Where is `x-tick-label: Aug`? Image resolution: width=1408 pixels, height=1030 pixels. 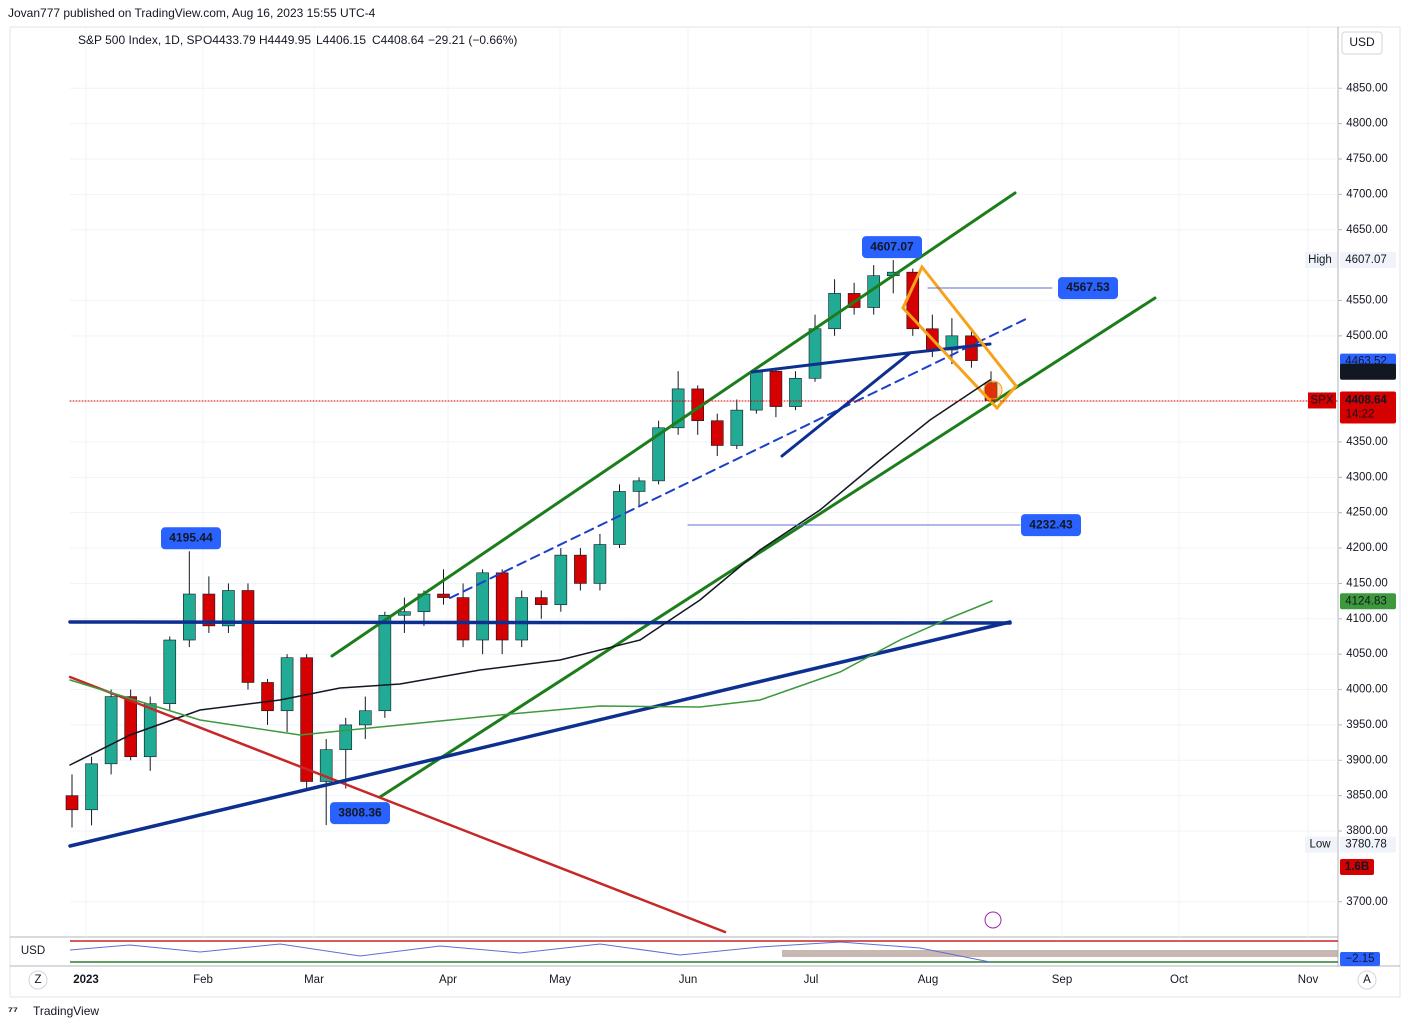 x-tick-label: Aug is located at coordinates (928, 980).